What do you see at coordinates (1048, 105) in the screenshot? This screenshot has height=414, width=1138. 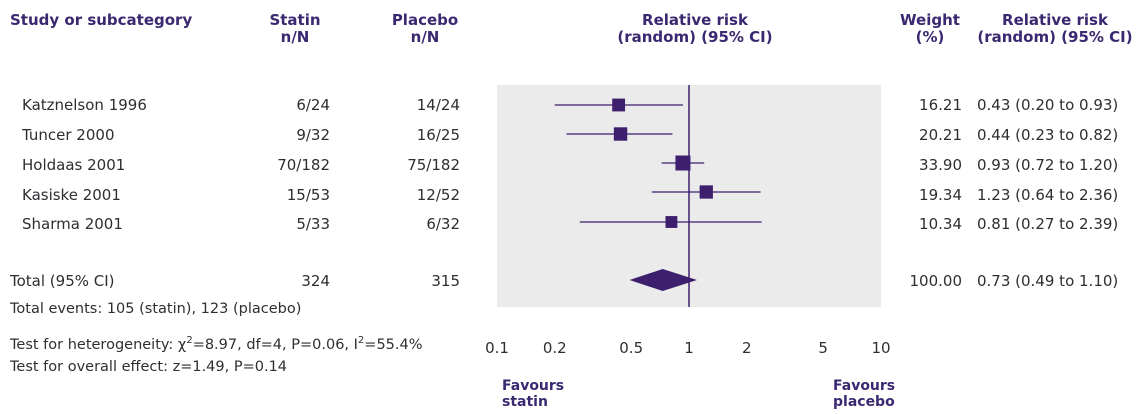 I see `relative-risk-value: 0.43 (0.20 to 0.93)` at bounding box center [1048, 105].